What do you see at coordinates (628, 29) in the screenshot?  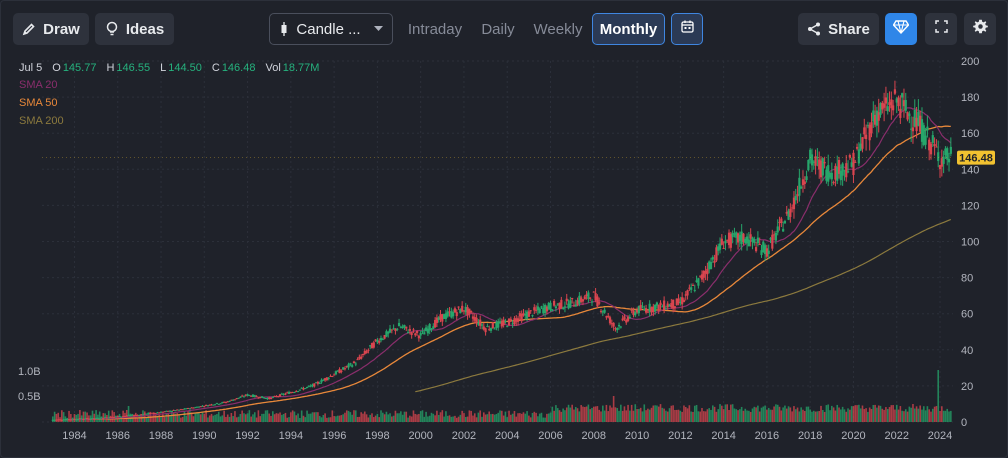 I see `tab-monthly: Monthly` at bounding box center [628, 29].